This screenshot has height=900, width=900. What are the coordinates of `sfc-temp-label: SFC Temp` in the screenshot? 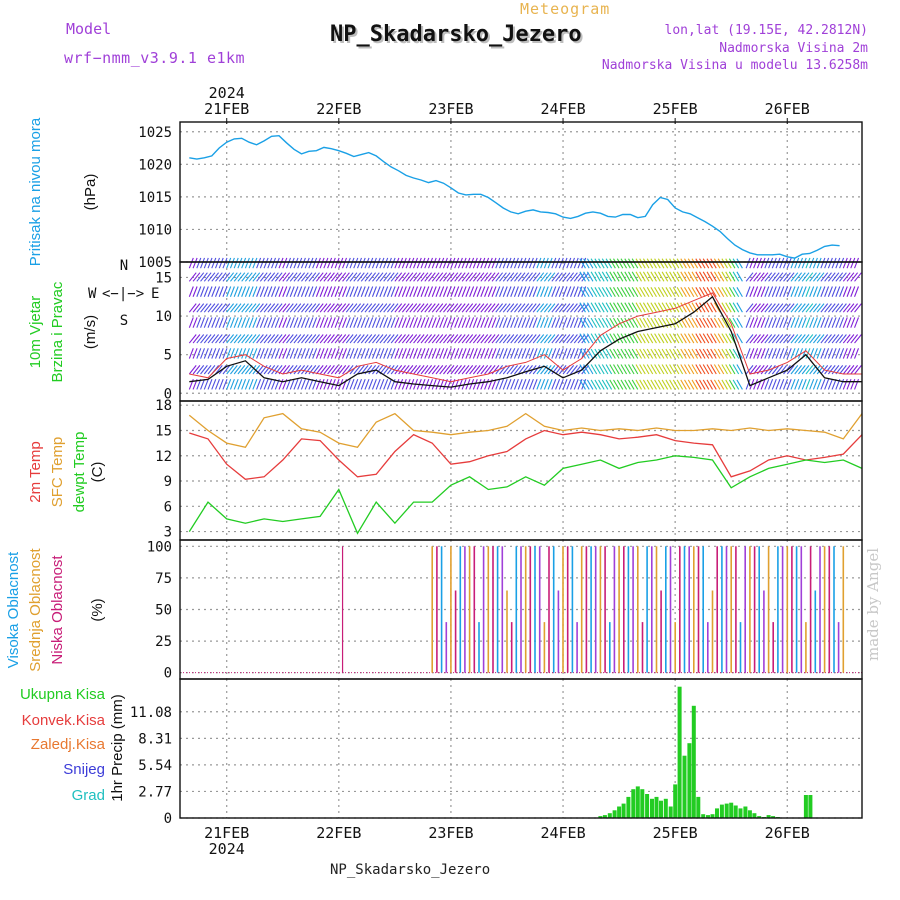 It's located at (57, 472).